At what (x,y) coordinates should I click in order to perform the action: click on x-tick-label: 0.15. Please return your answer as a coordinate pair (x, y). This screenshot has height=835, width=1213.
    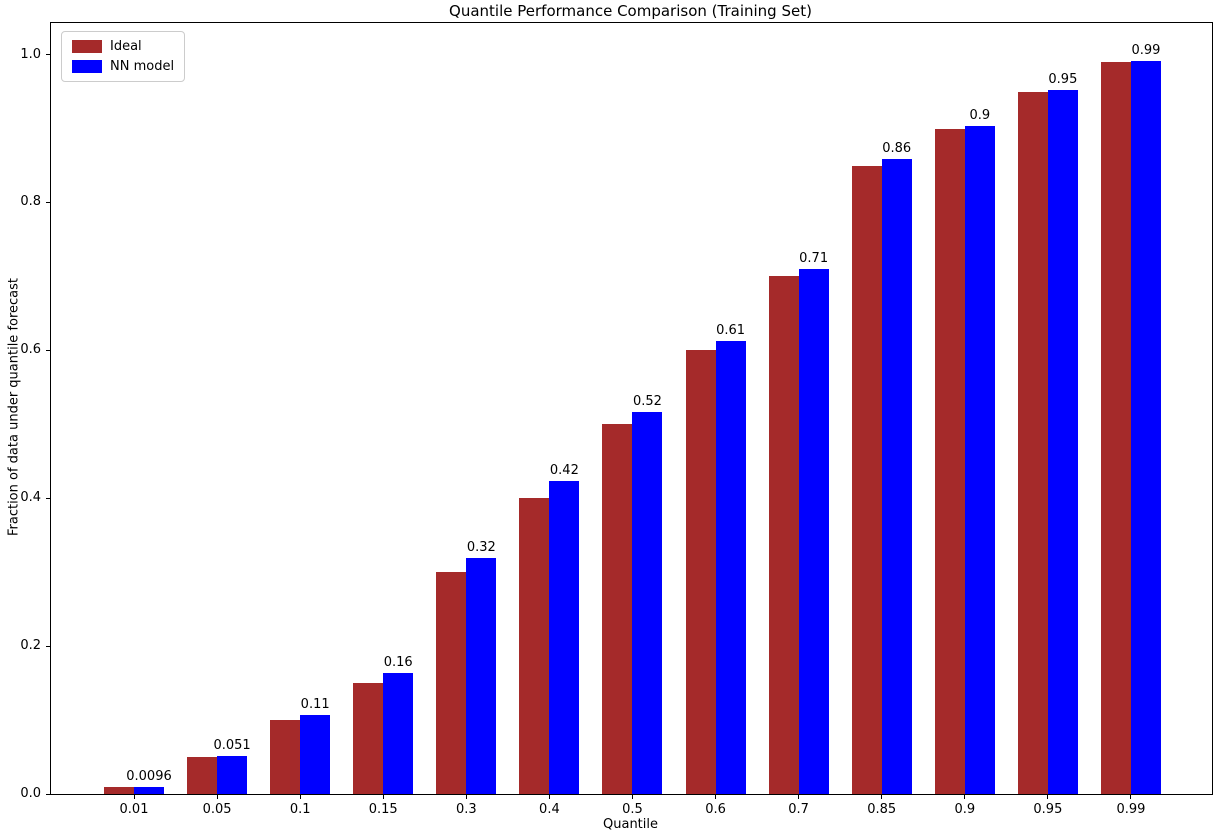
    Looking at the image, I should click on (383, 809).